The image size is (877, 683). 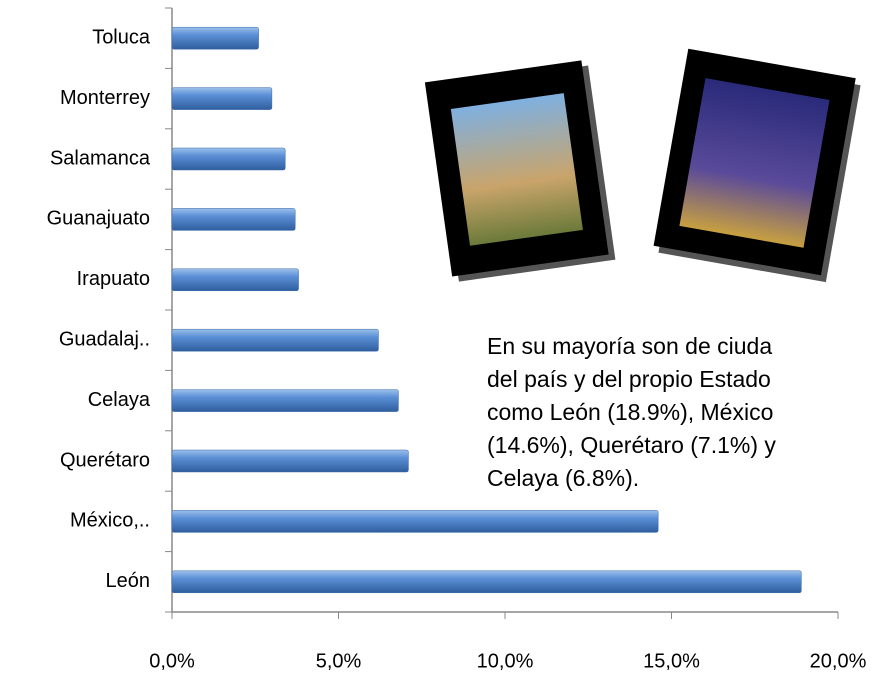 What do you see at coordinates (505, 661) in the screenshot?
I see `x-tick-label: 10,0%` at bounding box center [505, 661].